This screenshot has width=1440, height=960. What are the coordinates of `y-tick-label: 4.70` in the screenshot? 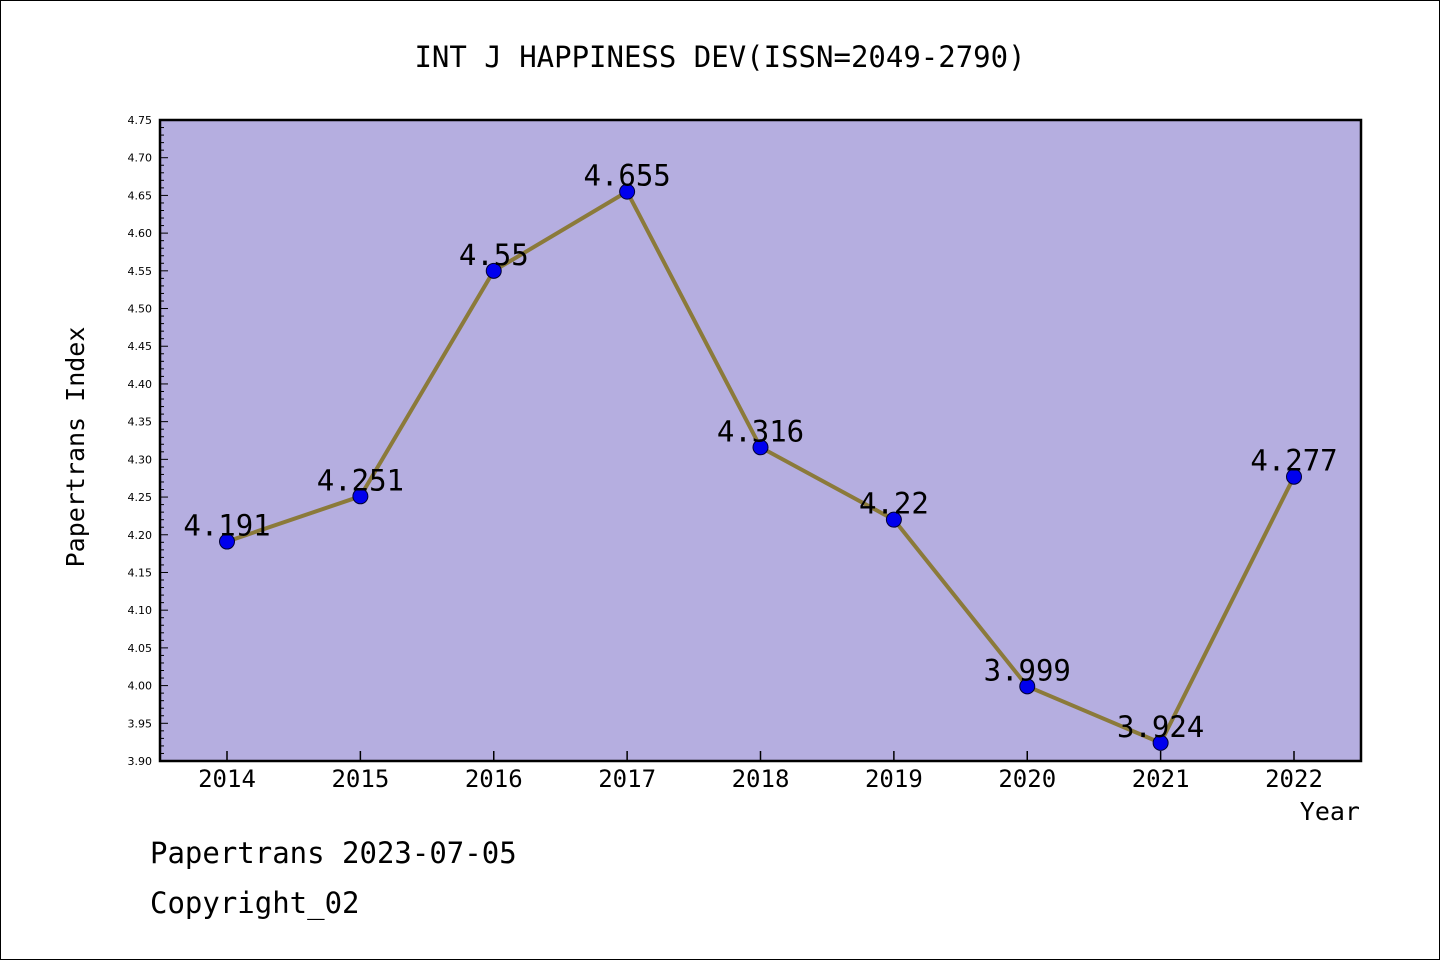 It's located at (140, 158).